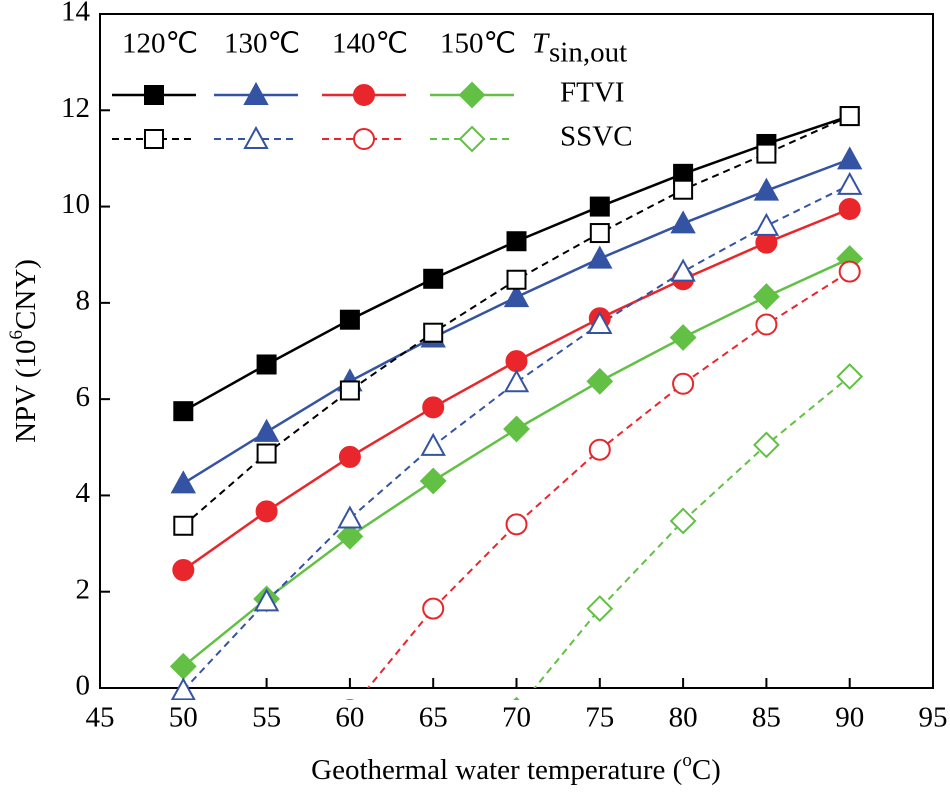 The width and height of the screenshot is (950, 798). Describe the element at coordinates (683, 718) in the screenshot. I see `x-tick-label: 80` at that location.